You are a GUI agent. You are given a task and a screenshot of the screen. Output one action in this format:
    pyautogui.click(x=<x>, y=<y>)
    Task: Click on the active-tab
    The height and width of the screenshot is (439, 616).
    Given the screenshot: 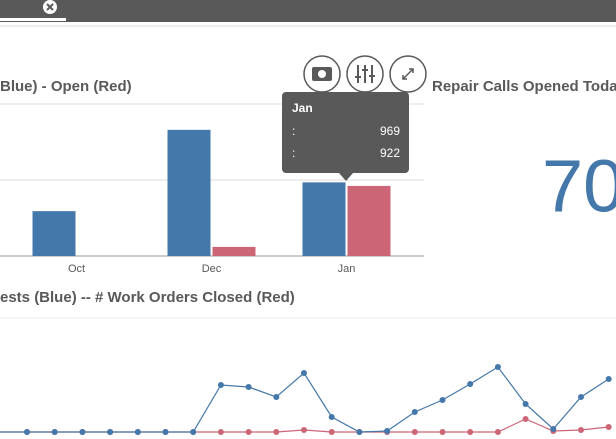 What is the action you would take?
    pyautogui.click(x=33, y=19)
    